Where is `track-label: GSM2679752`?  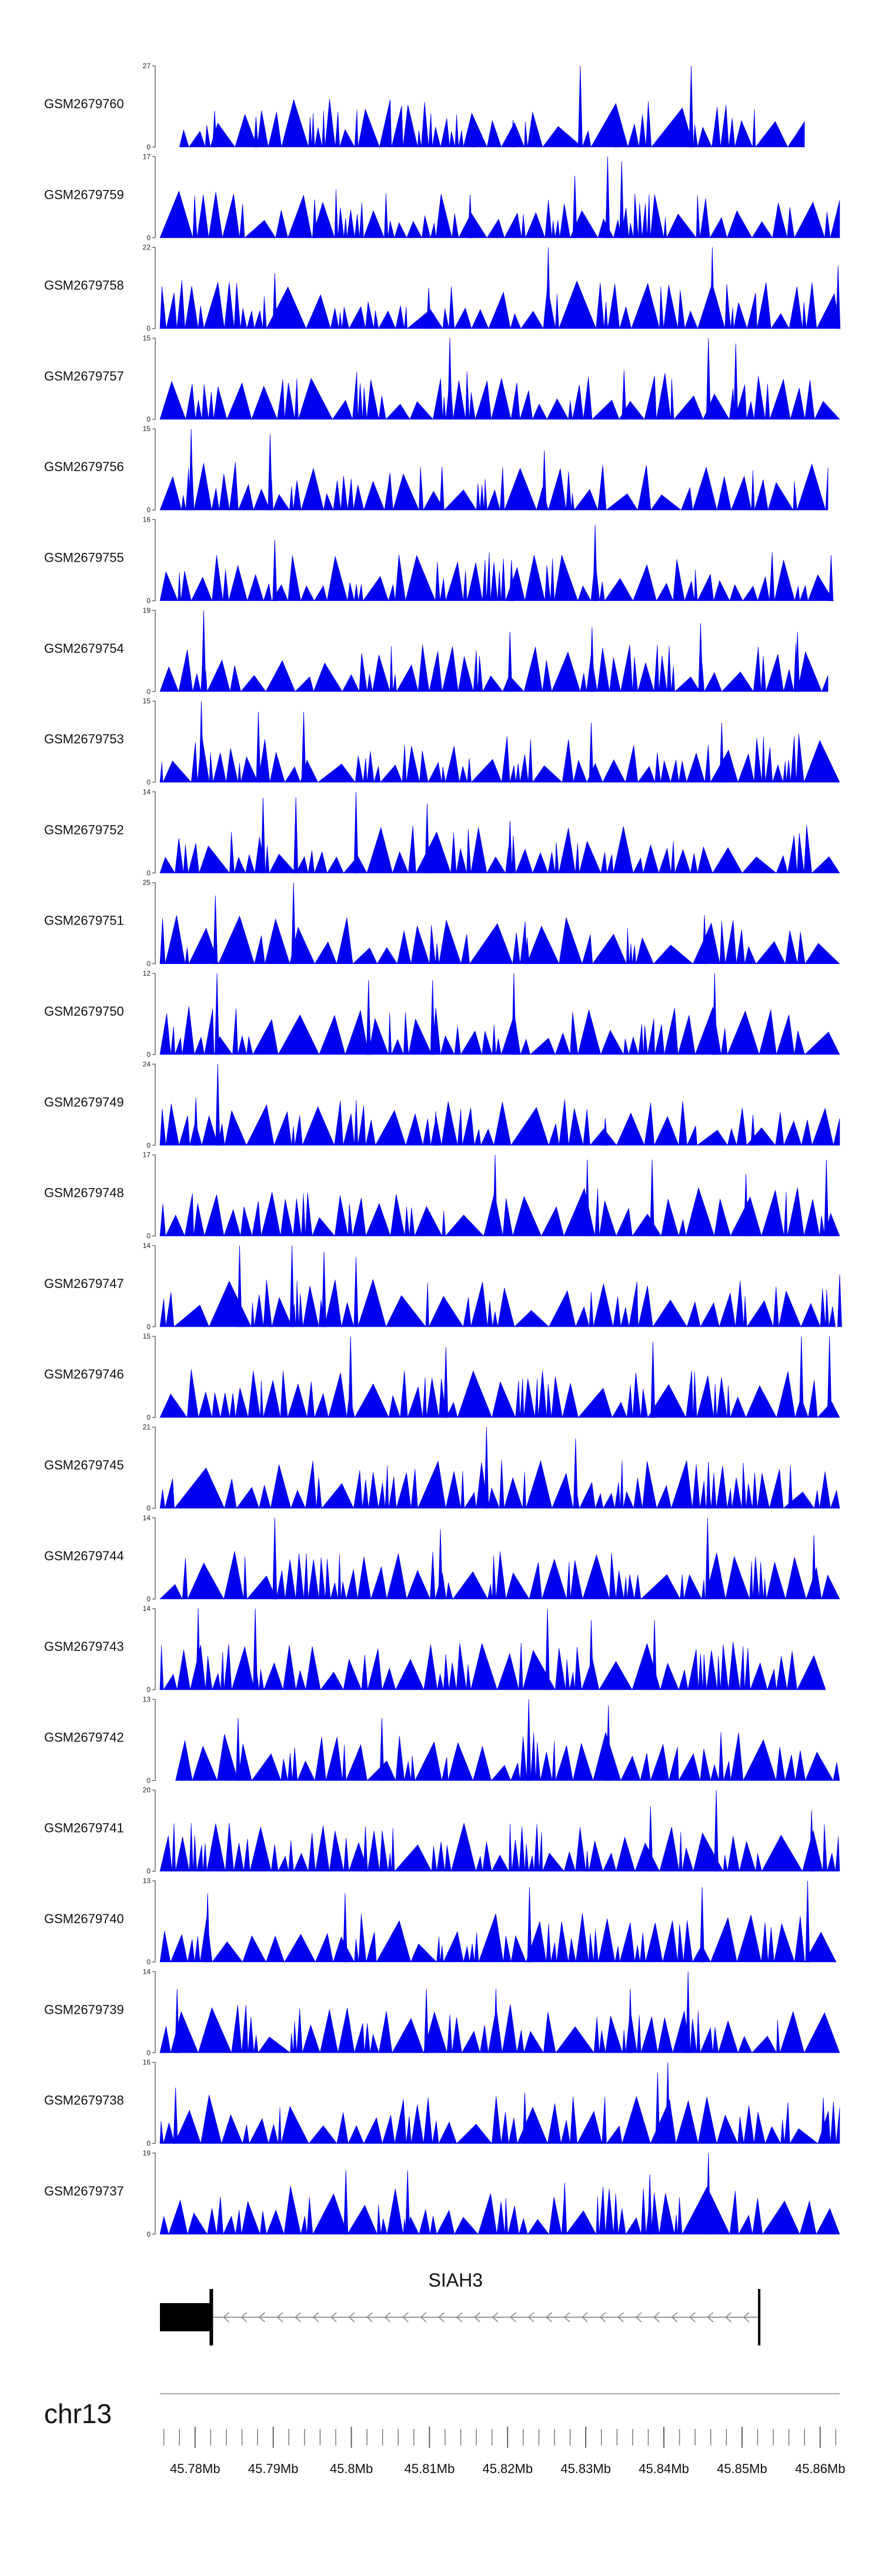
track-label: GSM2679752 is located at coordinates (84, 829).